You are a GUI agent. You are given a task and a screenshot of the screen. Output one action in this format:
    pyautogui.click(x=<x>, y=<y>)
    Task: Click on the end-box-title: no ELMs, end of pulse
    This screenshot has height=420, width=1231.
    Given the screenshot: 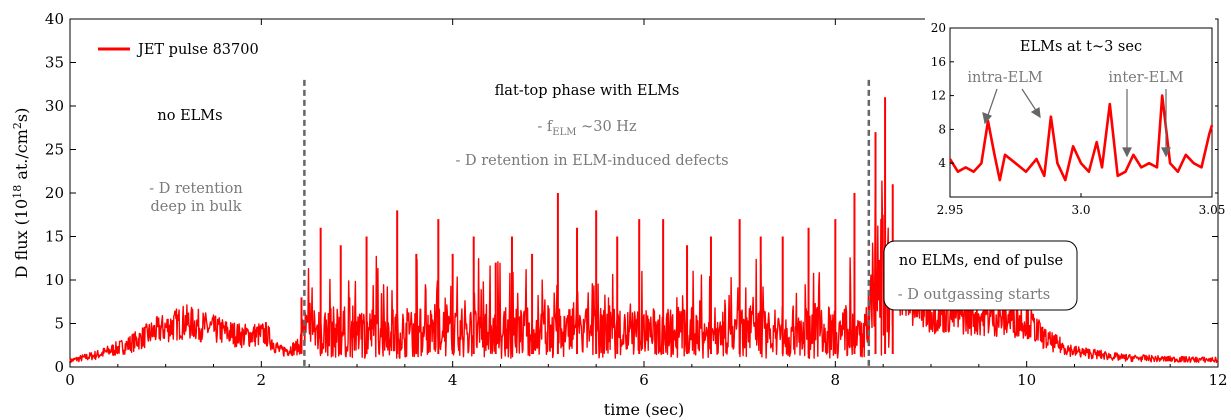 What is the action you would take?
    pyautogui.click(x=981, y=261)
    